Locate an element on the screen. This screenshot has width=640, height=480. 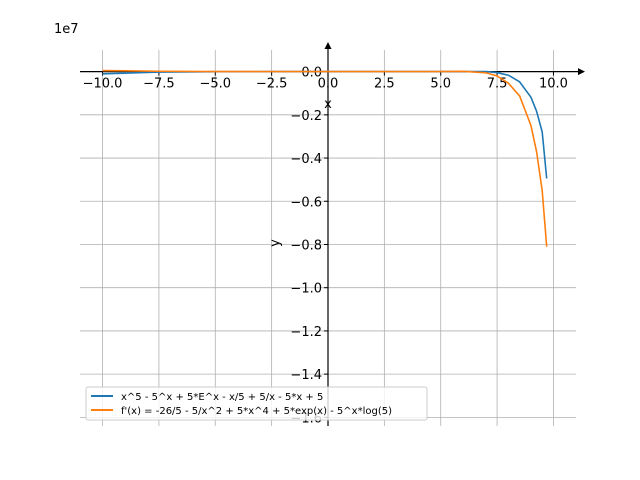
y-tick-label-3: −0.6 is located at coordinates (306, 202).